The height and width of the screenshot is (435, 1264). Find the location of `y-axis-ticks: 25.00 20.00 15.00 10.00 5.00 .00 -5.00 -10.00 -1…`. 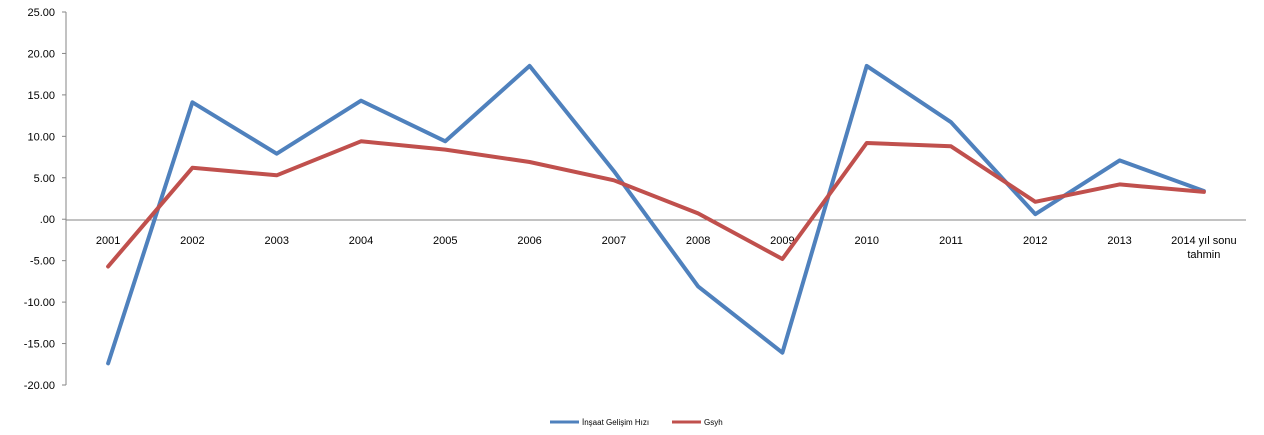

y-axis-ticks: 25.00 20.00 15.00 10.00 5.00 .00 -5.00 -10.00 -1… is located at coordinates (45, 199).